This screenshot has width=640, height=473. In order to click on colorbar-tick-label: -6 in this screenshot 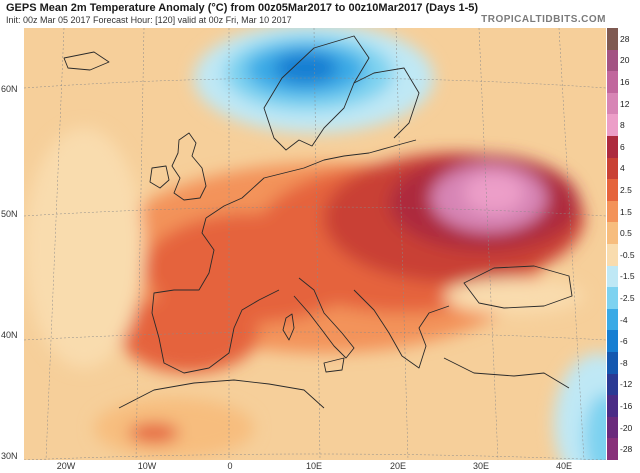, I will do `click(624, 341)`.